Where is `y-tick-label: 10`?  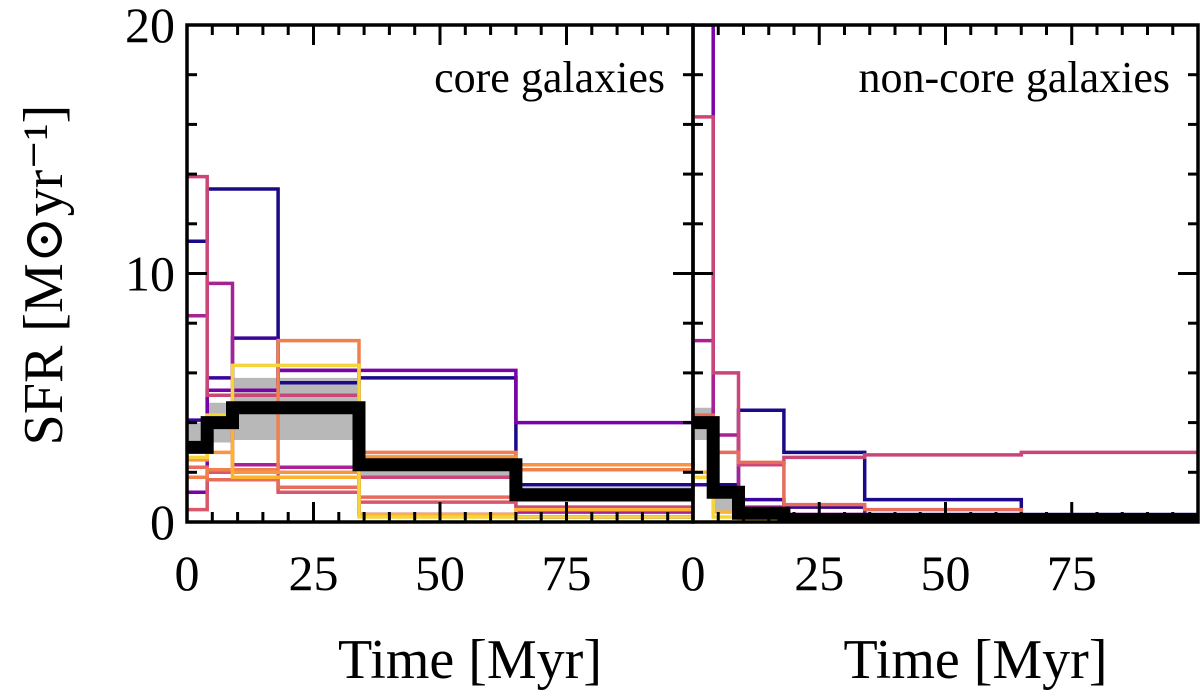 y-tick-label: 10 is located at coordinates (150, 274).